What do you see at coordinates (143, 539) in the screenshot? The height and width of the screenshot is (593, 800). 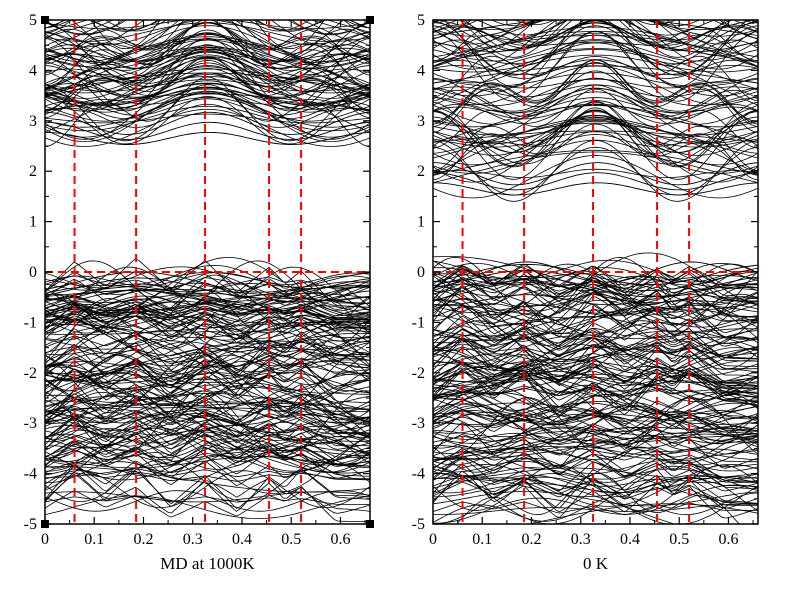 I see `x-tick-label: 0.2` at bounding box center [143, 539].